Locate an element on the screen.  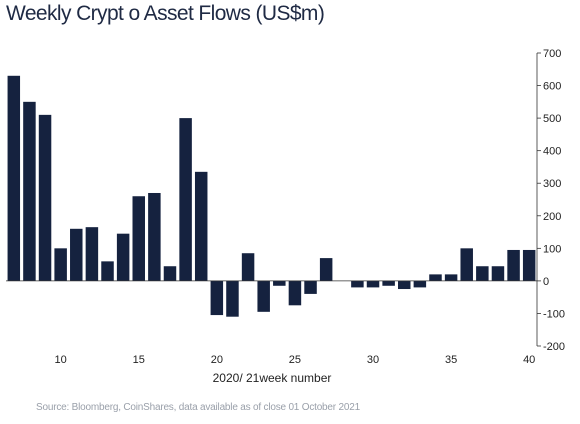
y-tick-label: 700 is located at coordinates (552, 54).